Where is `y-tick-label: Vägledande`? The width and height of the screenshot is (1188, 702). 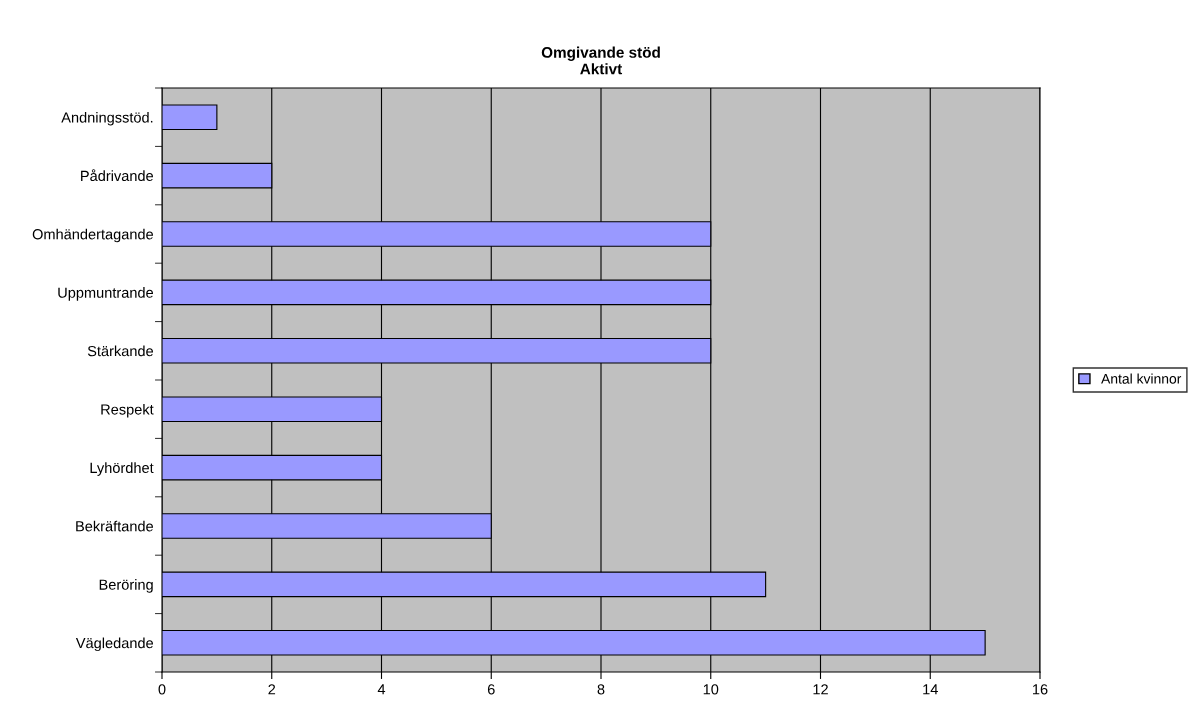 y-tick-label: Vägledande is located at coordinates (114, 644).